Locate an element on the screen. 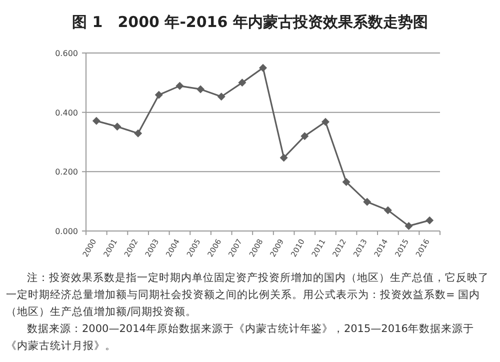 The image size is (500, 362). y-tick-label: 0.600 is located at coordinates (66, 53).